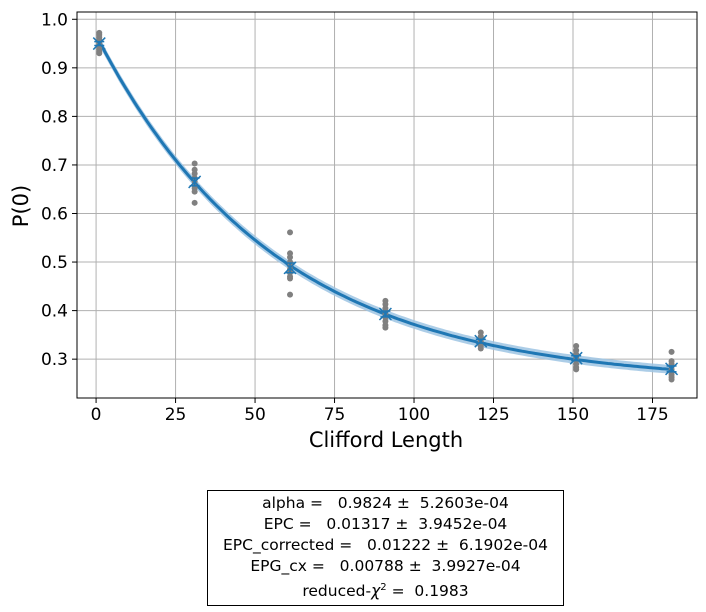 The image size is (706, 612). Describe the element at coordinates (21, 206) in the screenshot. I see `y-axis-label: P(0)` at that location.